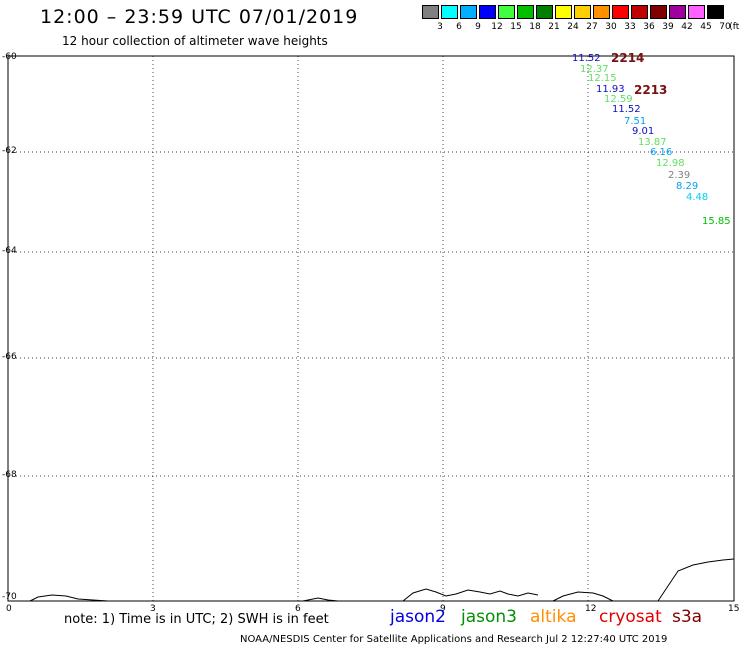  I want to click on observation-value: 12.15, so click(602, 78).